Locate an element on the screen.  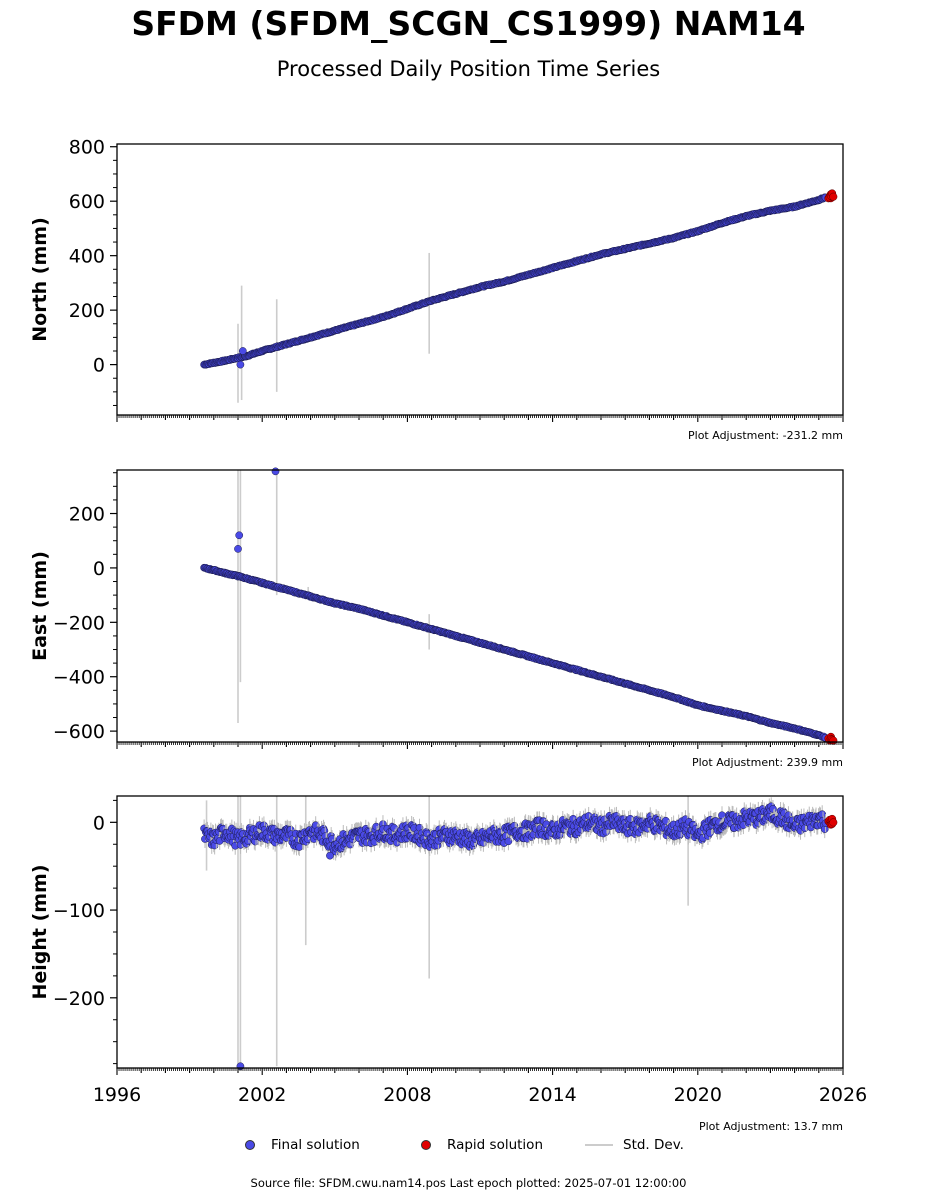
y-tick-label: −600 is located at coordinates (79, 732).